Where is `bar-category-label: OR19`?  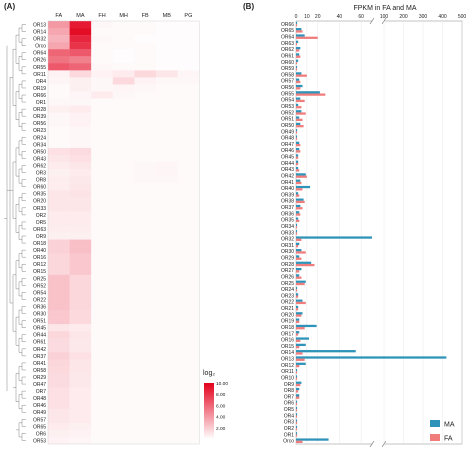 bar-category-label: OR19 is located at coordinates (287, 322).